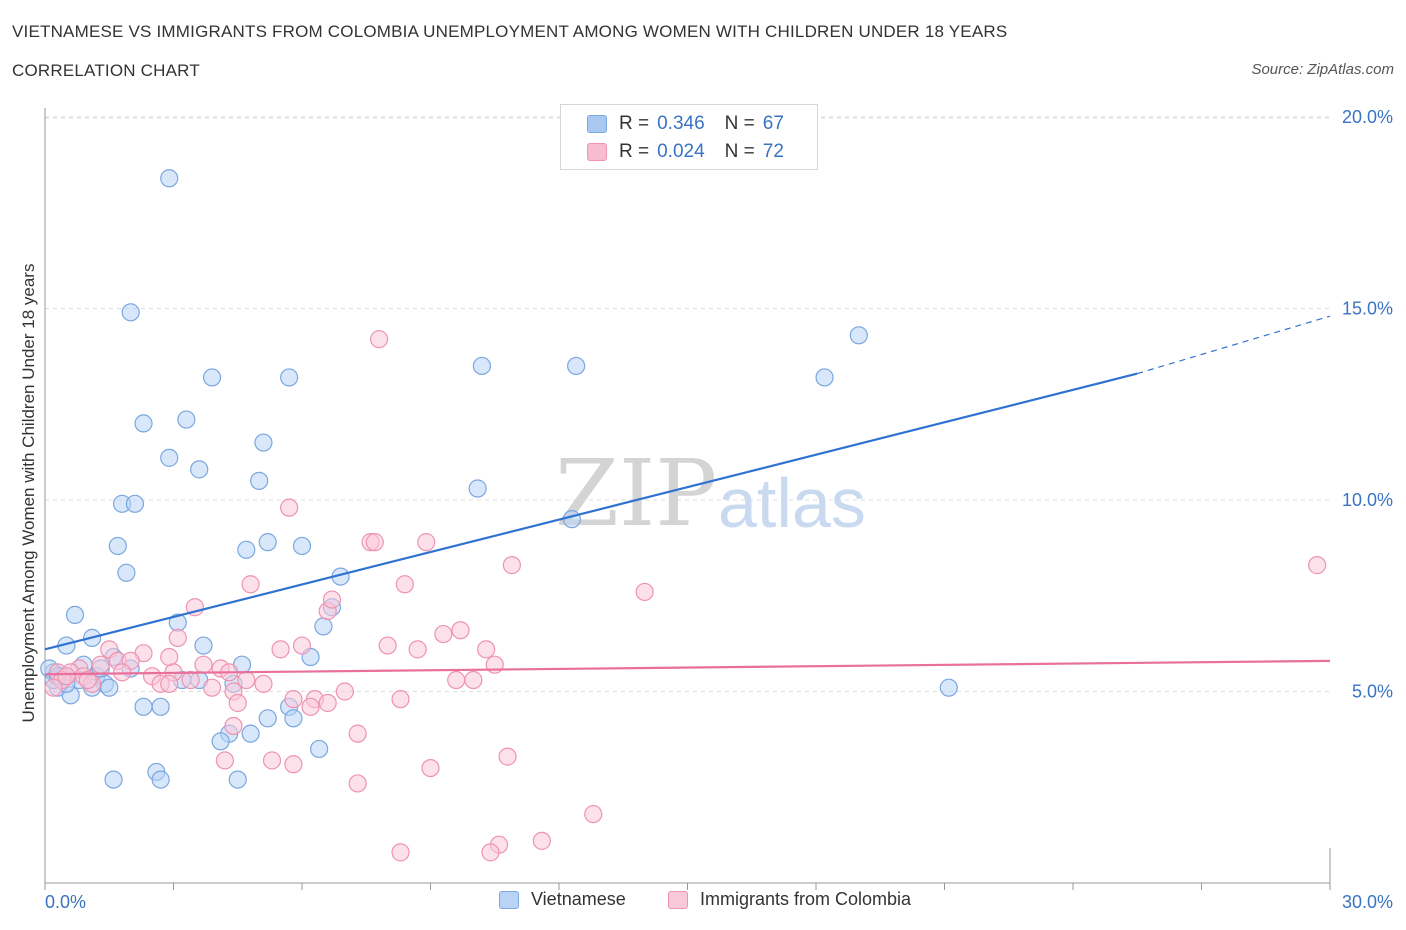 This screenshot has height=930, width=1406. What do you see at coordinates (1372, 692) in the screenshot?
I see `y-tick-label: 5.0%` at bounding box center [1372, 692].